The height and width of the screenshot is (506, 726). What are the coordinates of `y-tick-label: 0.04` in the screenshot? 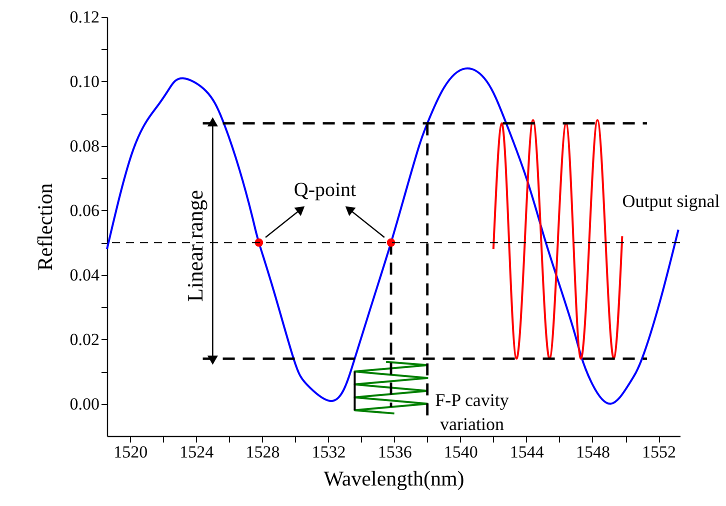 It's located at (85, 274).